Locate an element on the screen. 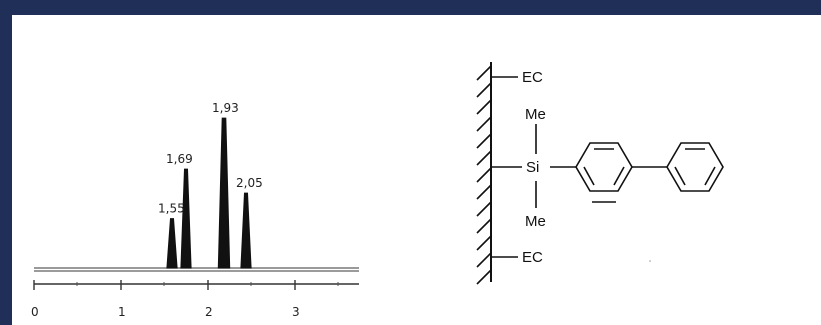 This screenshot has width=821, height=325. x-tick-label-2: 2 is located at coordinates (209, 312).